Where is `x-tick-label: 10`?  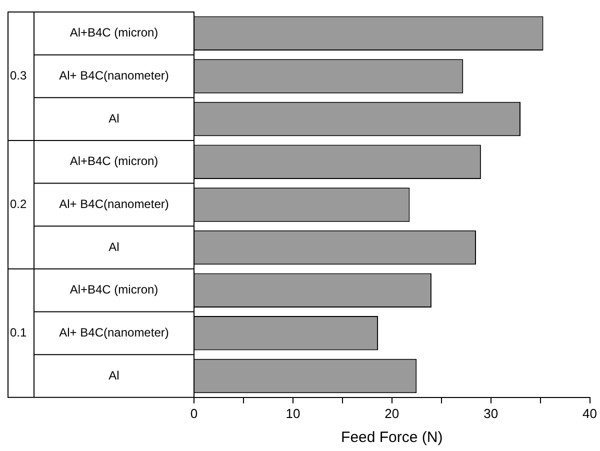 x-tick-label: 10 is located at coordinates (293, 413).